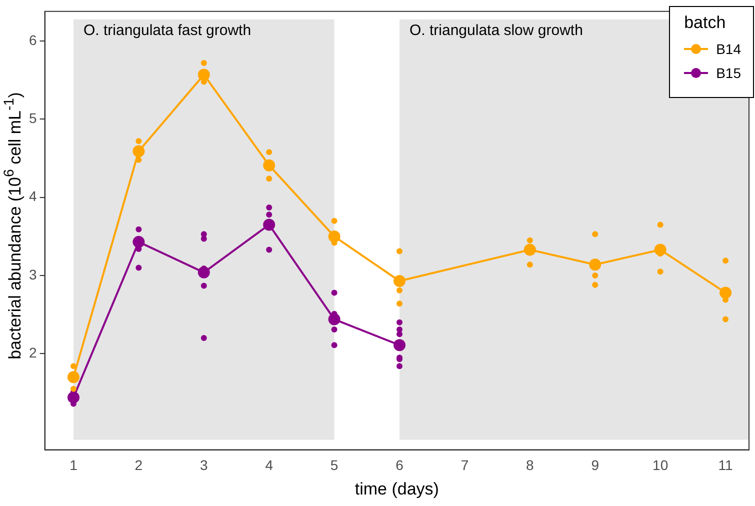  What do you see at coordinates (396, 488) in the screenshot?
I see `x-axis-title: time (days)` at bounding box center [396, 488].